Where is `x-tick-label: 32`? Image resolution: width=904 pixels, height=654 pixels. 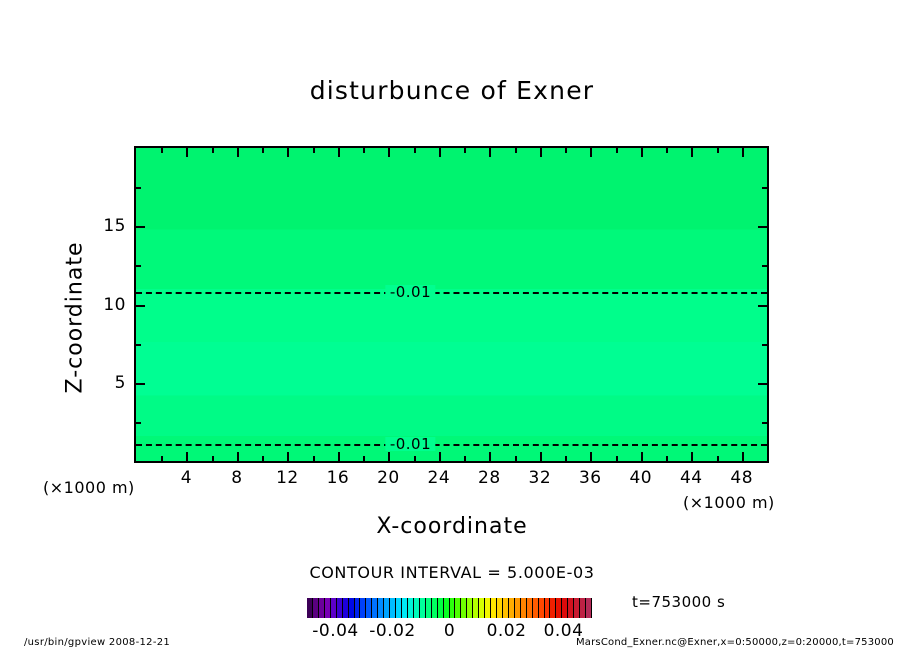
x-tick-label: 32 is located at coordinates (540, 478).